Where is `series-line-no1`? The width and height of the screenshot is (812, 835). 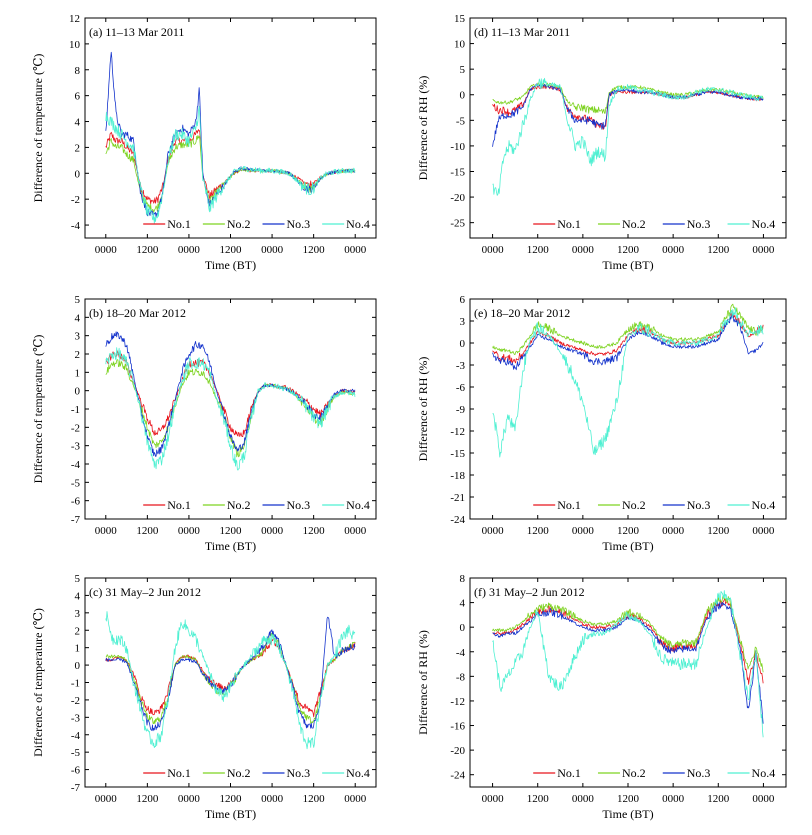 series-line-no1 is located at coordinates (230, 394).